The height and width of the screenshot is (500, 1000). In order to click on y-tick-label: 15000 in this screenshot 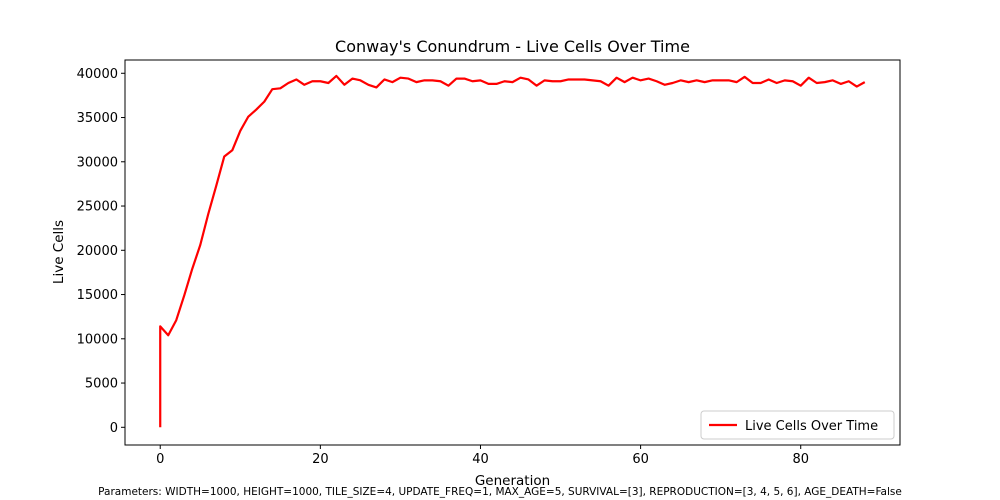, I will do `click(97, 295)`.